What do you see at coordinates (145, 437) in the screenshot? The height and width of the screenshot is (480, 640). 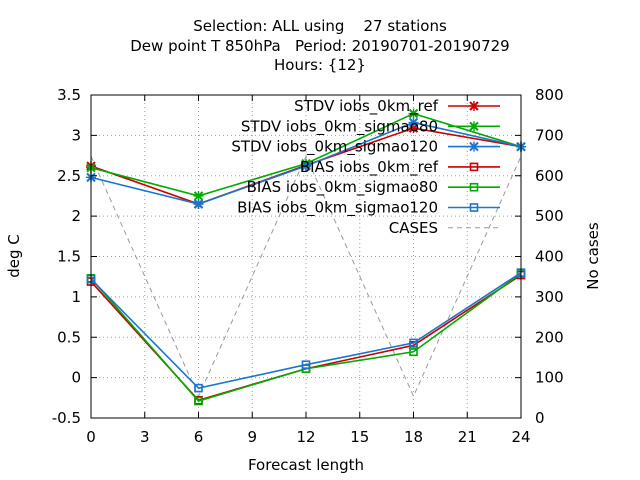 I see `x-tick-label: 3` at bounding box center [145, 437].